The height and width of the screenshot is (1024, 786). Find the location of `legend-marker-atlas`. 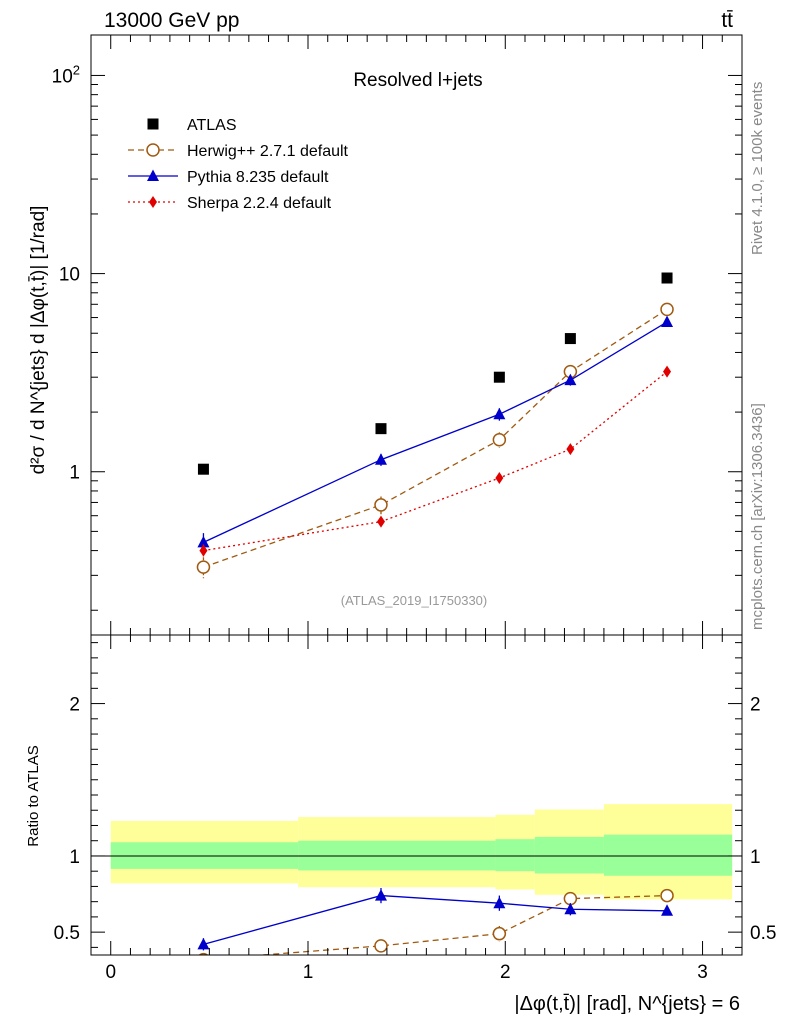

legend-marker-atlas is located at coordinates (153, 124).